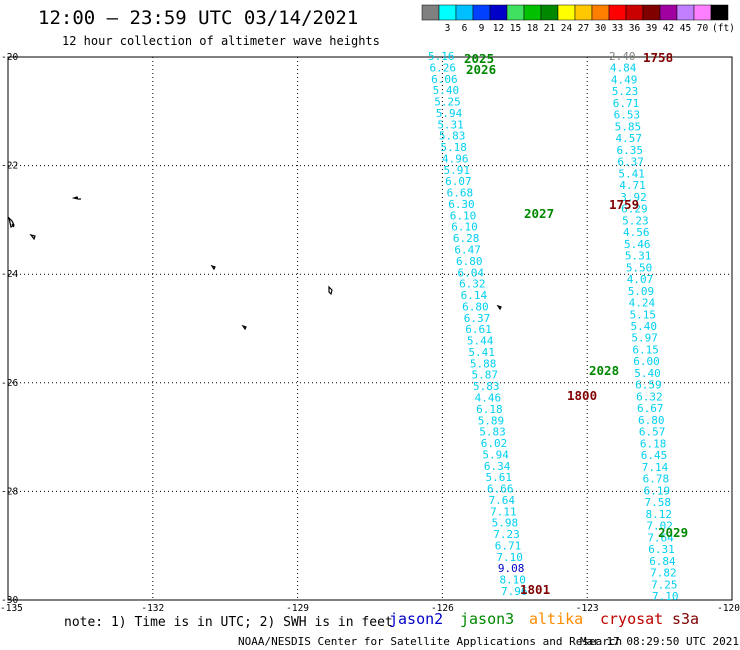  Describe the element at coordinates (556, 619) in the screenshot. I see `legend-altika: altika` at that location.